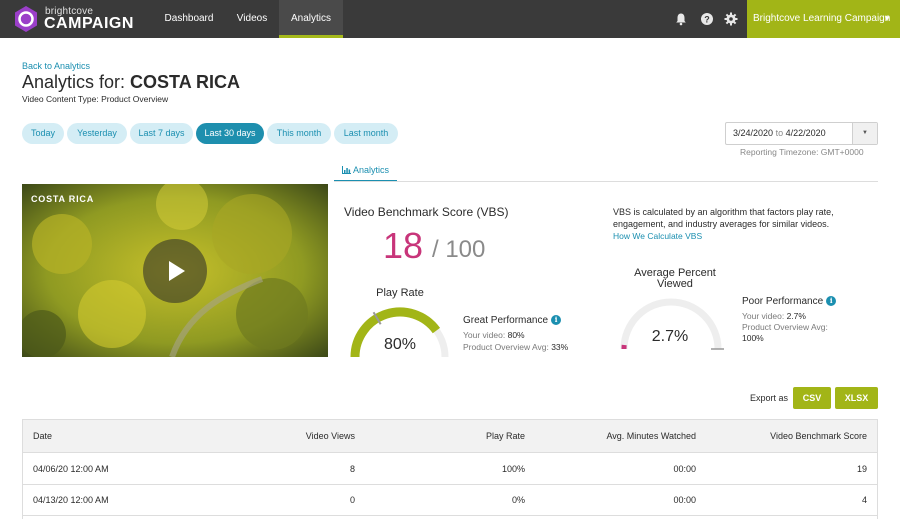 The width and height of the screenshot is (900, 519). Describe the element at coordinates (516, 335) in the screenshot. I see `your-video-value: 80%` at that location.